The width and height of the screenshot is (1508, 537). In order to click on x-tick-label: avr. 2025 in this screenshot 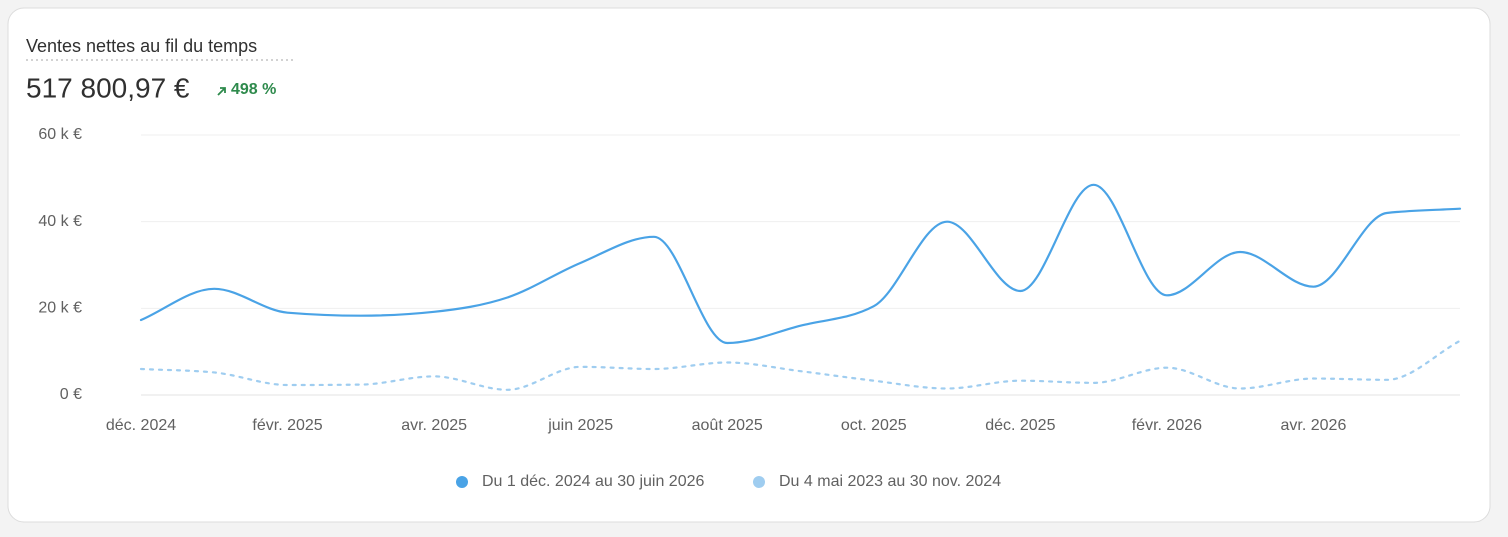, I will do `click(434, 425)`.